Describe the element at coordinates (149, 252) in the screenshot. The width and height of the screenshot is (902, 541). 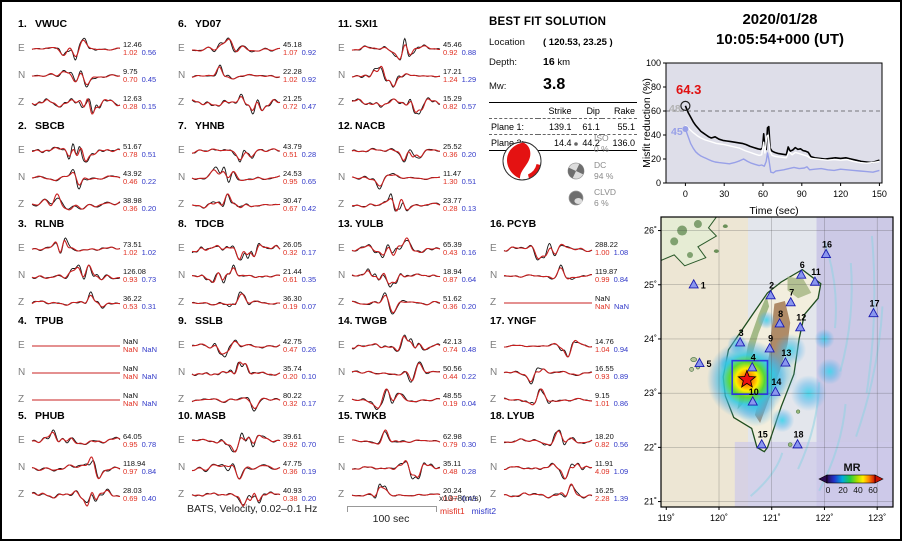
I see `misfit2-value: 1.02` at that location.